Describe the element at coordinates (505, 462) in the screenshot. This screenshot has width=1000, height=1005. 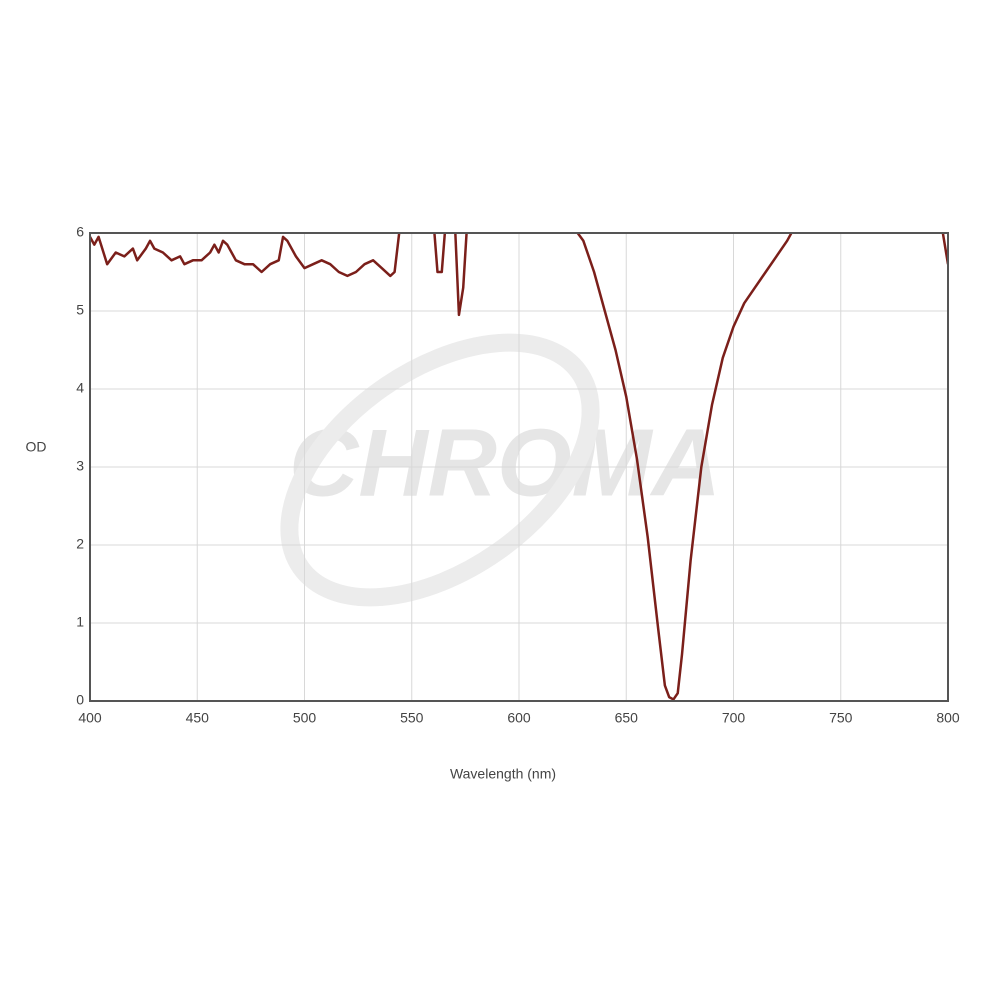
I see `watermark: CHROMA` at that location.